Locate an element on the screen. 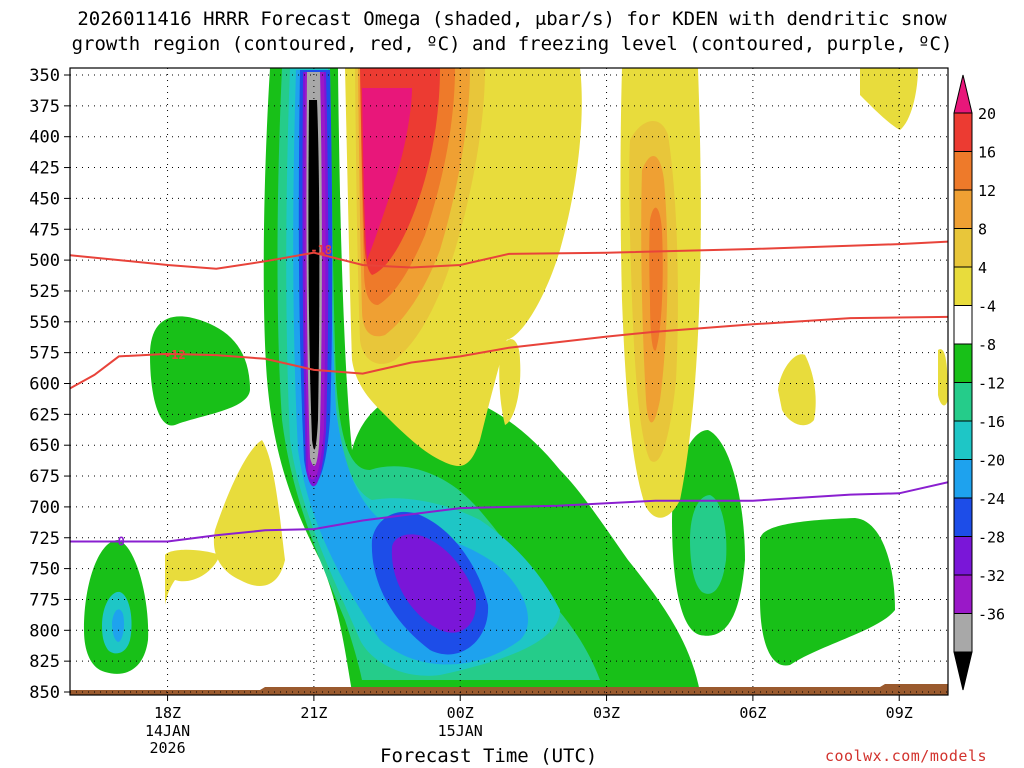 This screenshot has height=768, width=1024. colorbar-label: -16 is located at coordinates (991, 422).